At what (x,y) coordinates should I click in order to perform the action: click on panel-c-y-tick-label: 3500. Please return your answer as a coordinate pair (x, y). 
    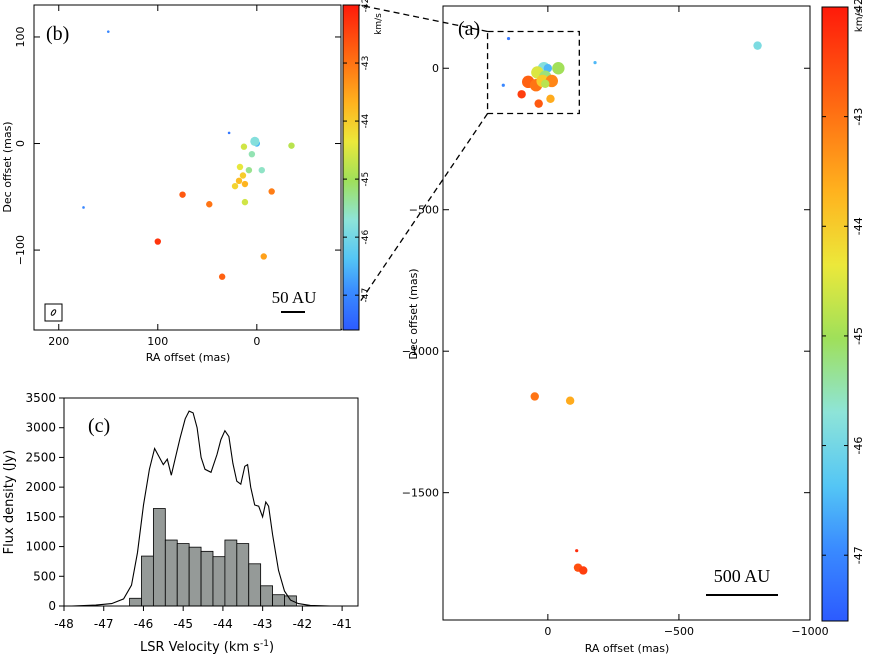
    Looking at the image, I should click on (40, 398).